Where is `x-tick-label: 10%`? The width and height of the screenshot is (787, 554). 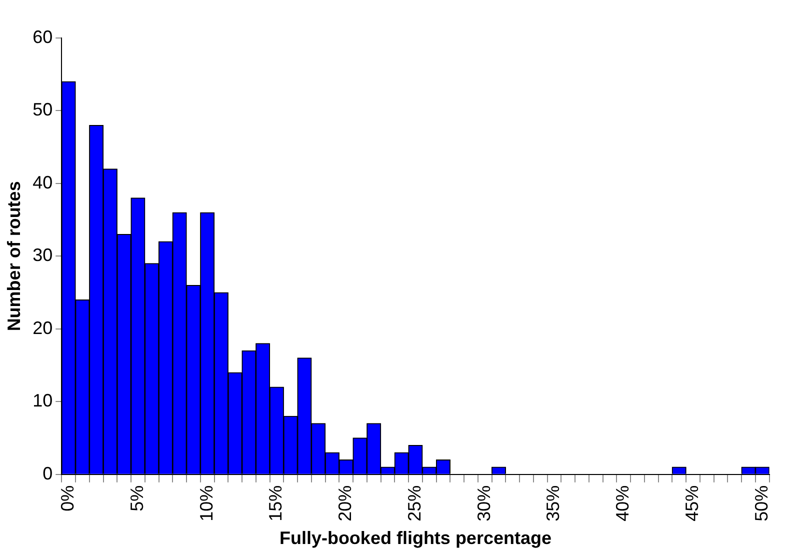 x-tick-label: 10% is located at coordinates (206, 503).